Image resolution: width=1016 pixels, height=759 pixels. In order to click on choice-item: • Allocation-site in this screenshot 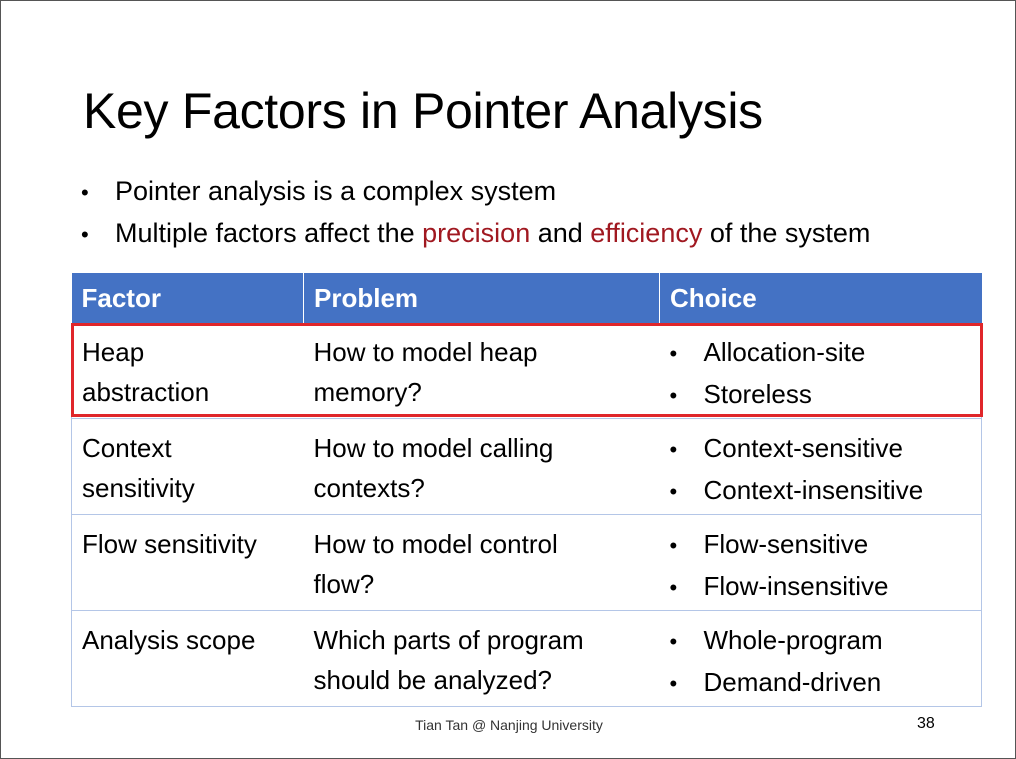, I will do `click(826, 353)`.